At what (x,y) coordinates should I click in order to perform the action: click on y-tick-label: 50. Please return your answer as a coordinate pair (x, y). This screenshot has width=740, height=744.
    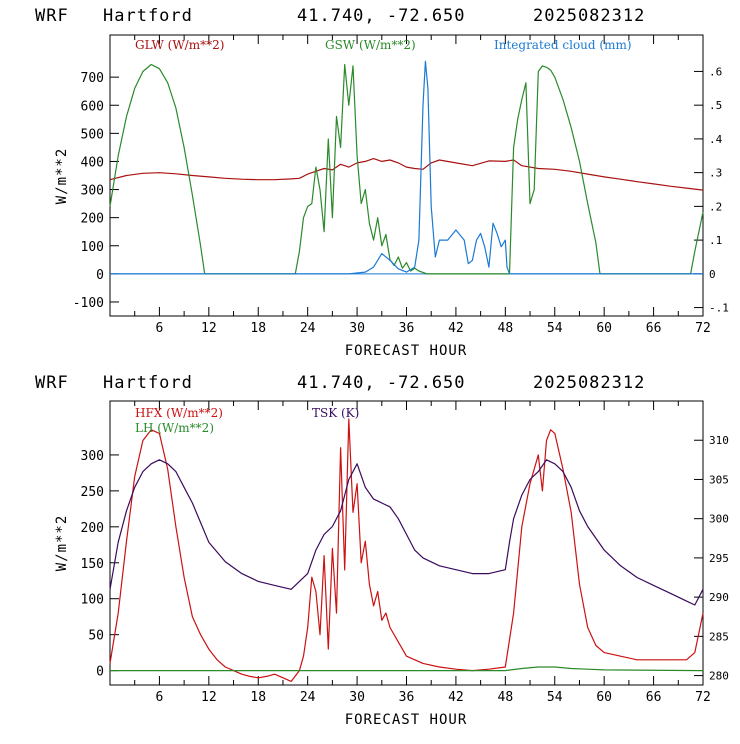
    Looking at the image, I should click on (96, 636).